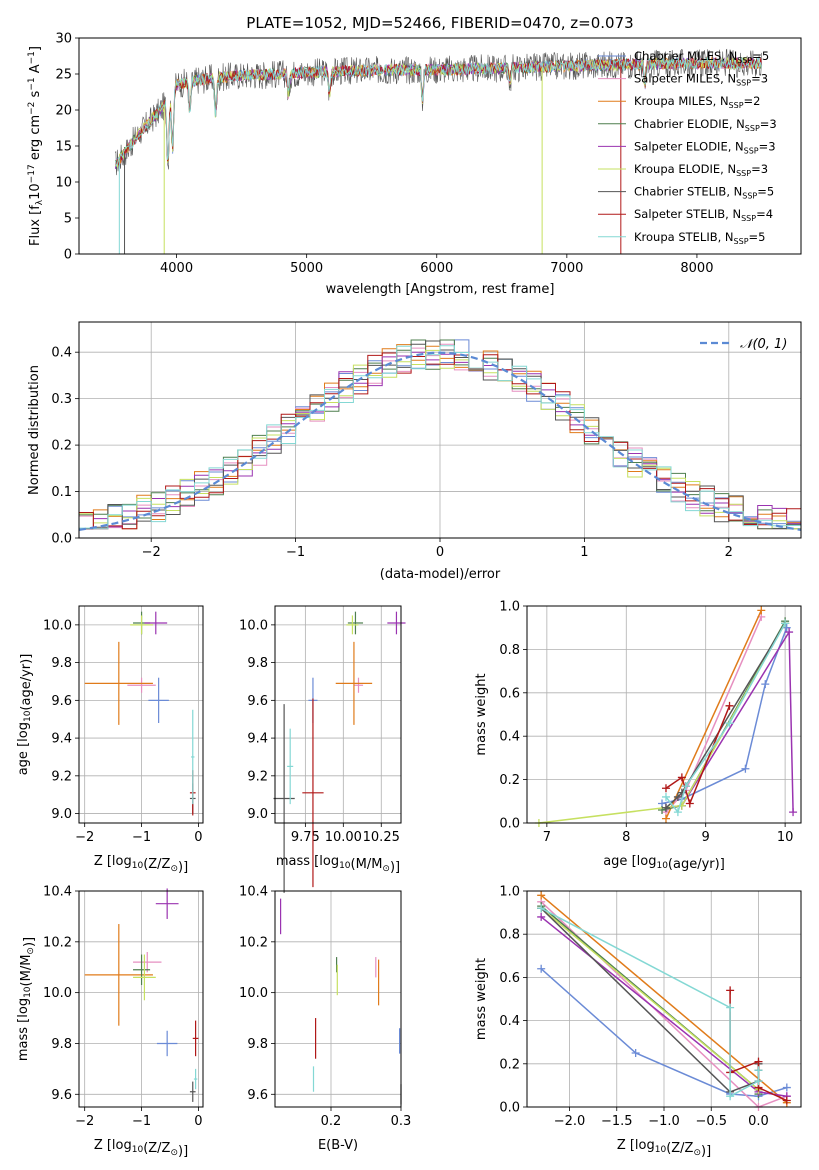  What do you see at coordinates (705, 147) in the screenshot?
I see `legend-entry: Salpeter ELODIE, NSSP=3` at bounding box center [705, 147].